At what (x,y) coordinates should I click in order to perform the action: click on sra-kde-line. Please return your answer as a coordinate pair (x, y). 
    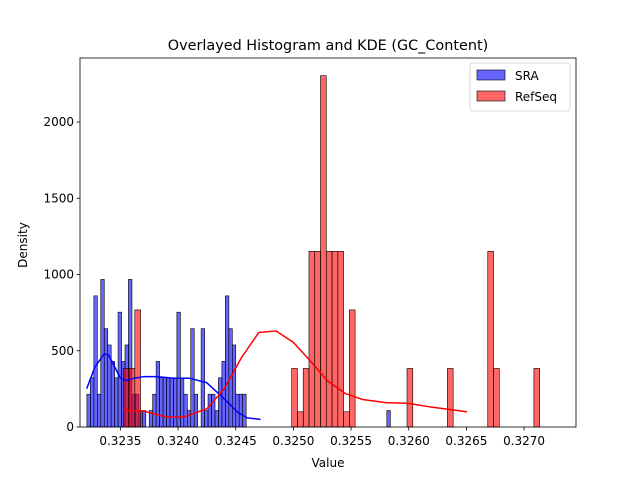
    Looking at the image, I should click on (173, 387).